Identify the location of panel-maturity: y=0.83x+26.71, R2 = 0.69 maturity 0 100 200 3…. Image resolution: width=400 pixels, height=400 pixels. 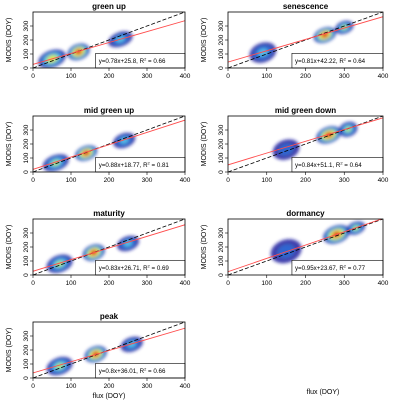
(98, 248).